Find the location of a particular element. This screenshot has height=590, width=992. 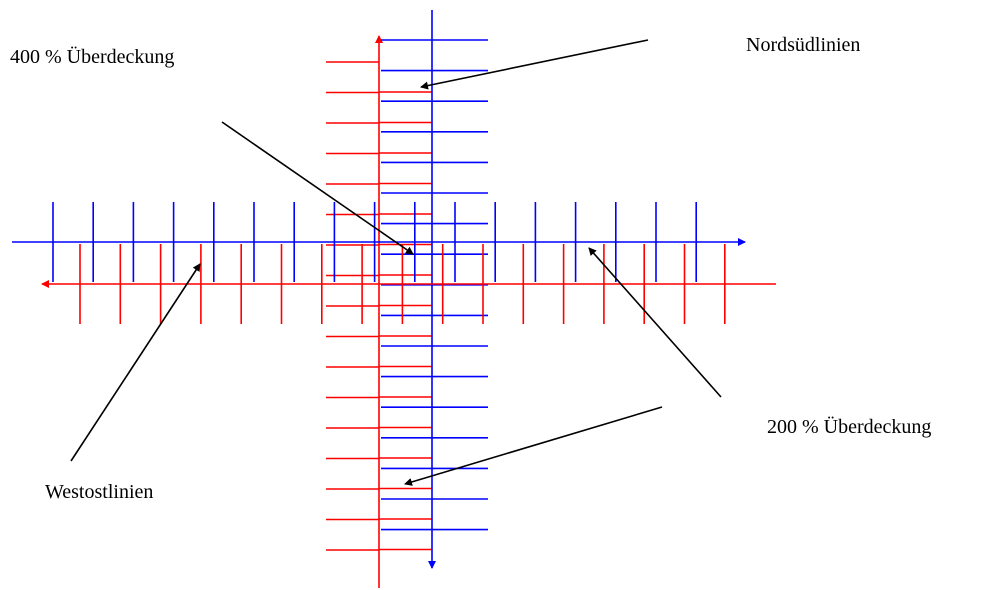

label-200-percent-overlap: 200 % Überdeckung is located at coordinates (849, 426).